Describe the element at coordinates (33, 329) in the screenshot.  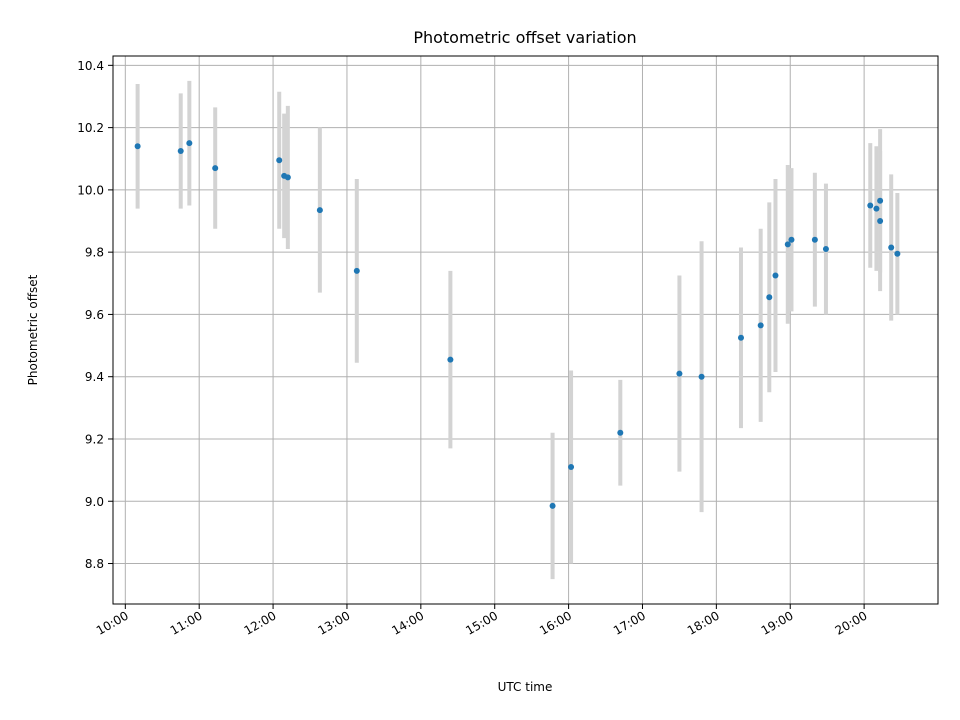
I see `y-axis-label: Photometric offset` at that location.